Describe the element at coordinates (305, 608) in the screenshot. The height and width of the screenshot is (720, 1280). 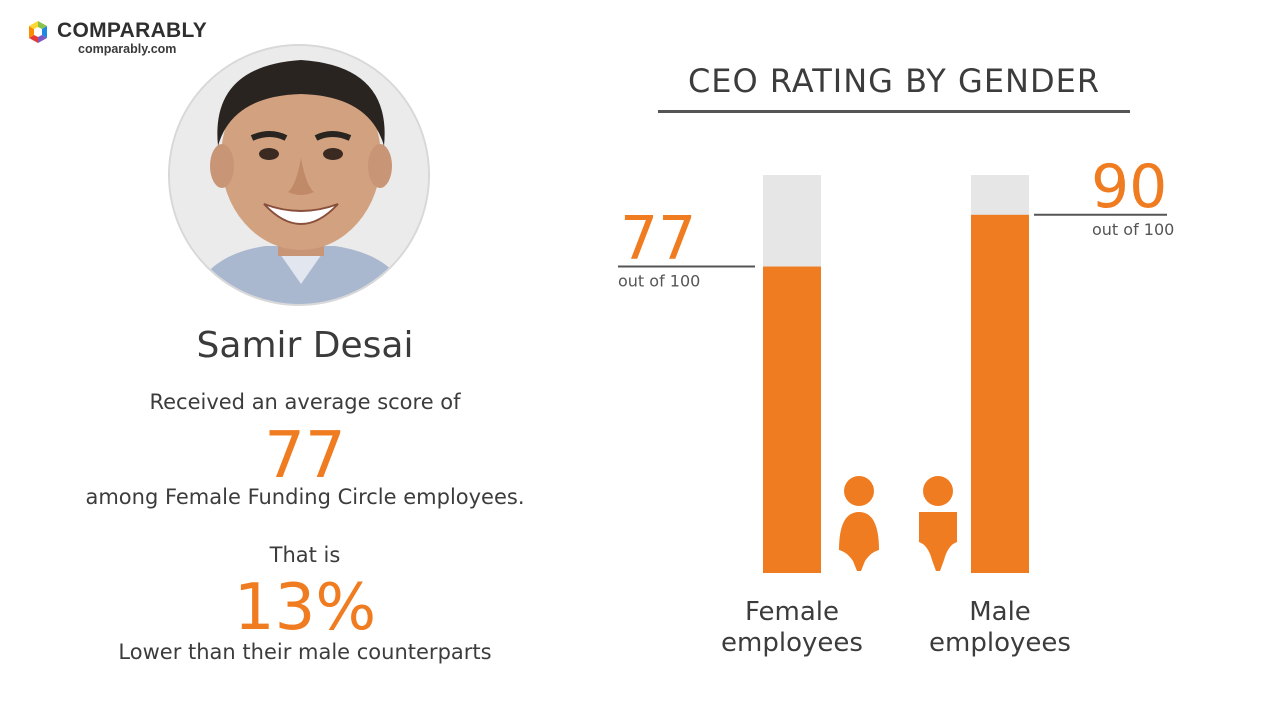
I see `difference-percent: 13%` at that location.